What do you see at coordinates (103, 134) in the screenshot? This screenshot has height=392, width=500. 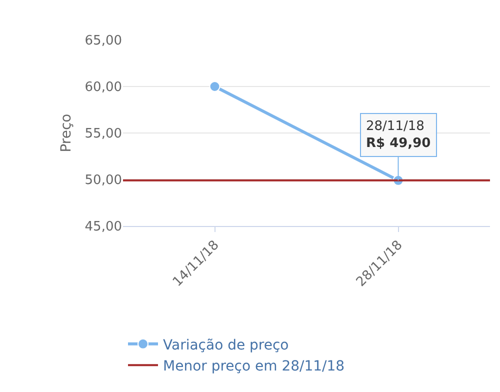 I see `y-tick-label: 55,00` at bounding box center [103, 134].